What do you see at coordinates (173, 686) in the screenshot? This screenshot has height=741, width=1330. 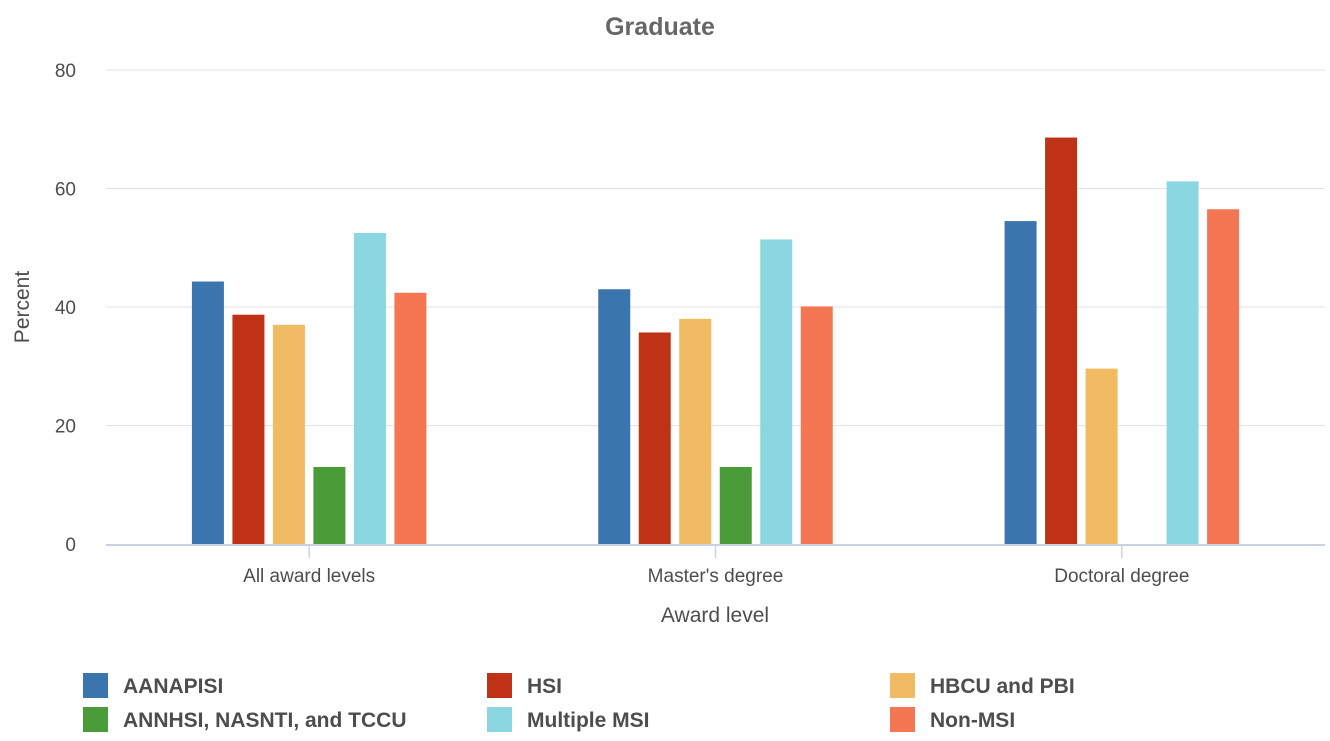 I see `legend-label: AANAPISI` at bounding box center [173, 686].